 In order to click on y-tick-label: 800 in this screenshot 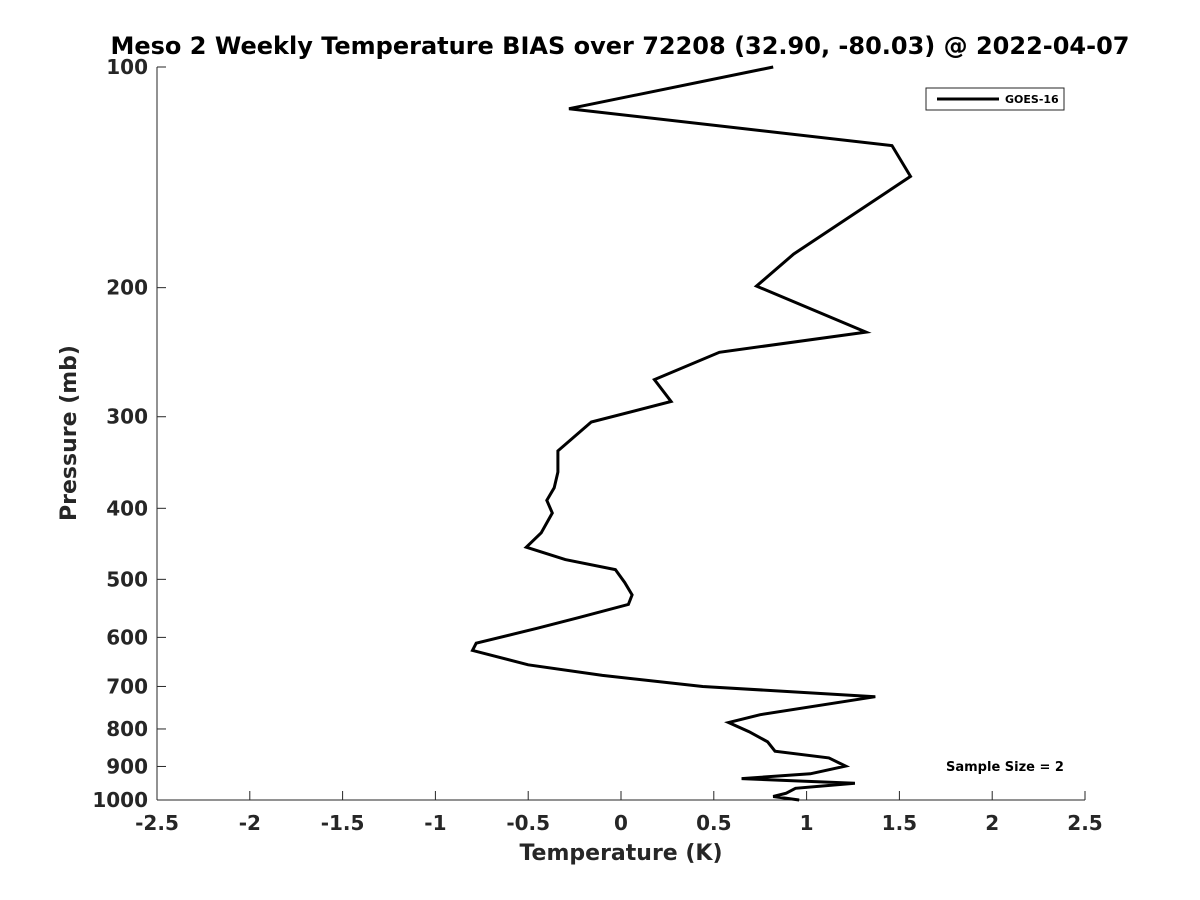, I will do `click(127, 729)`.